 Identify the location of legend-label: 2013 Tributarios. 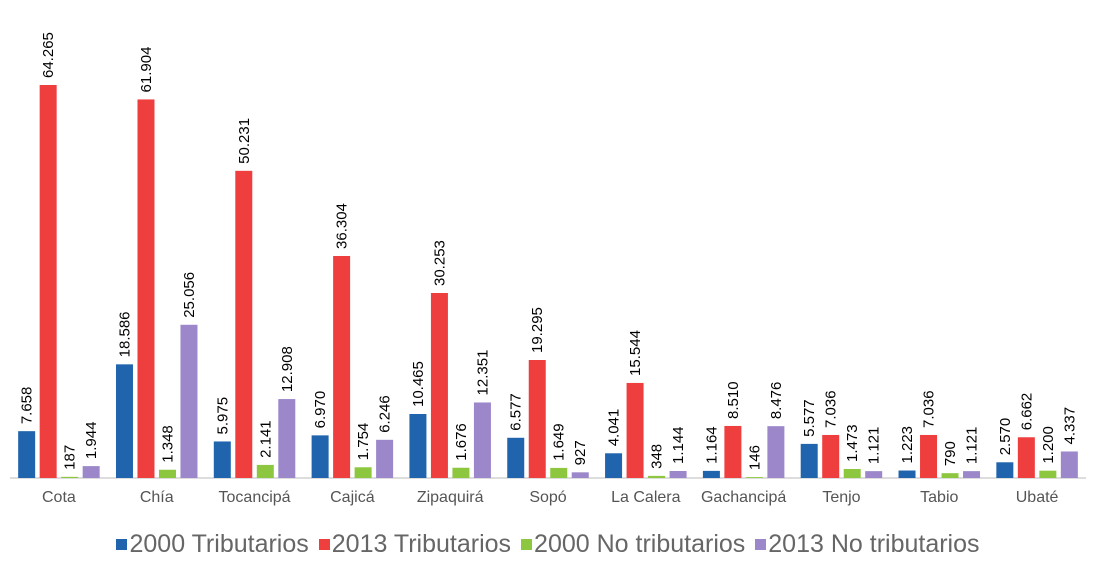
(421, 544).